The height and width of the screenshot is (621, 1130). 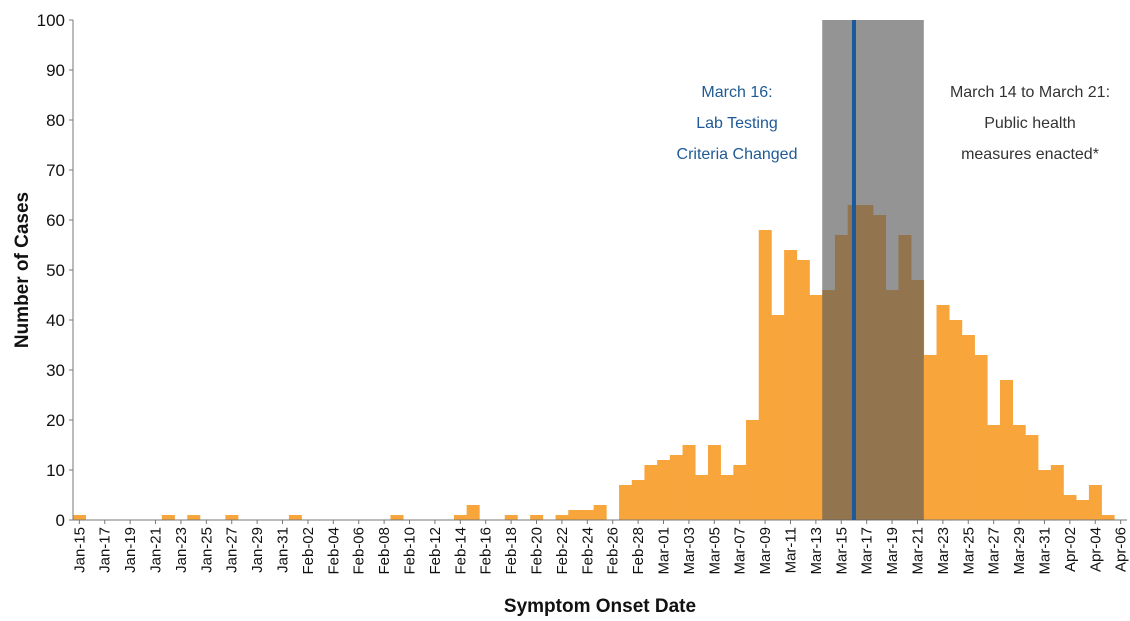 What do you see at coordinates (55, 120) in the screenshot?
I see `y-tick-label: 80` at bounding box center [55, 120].